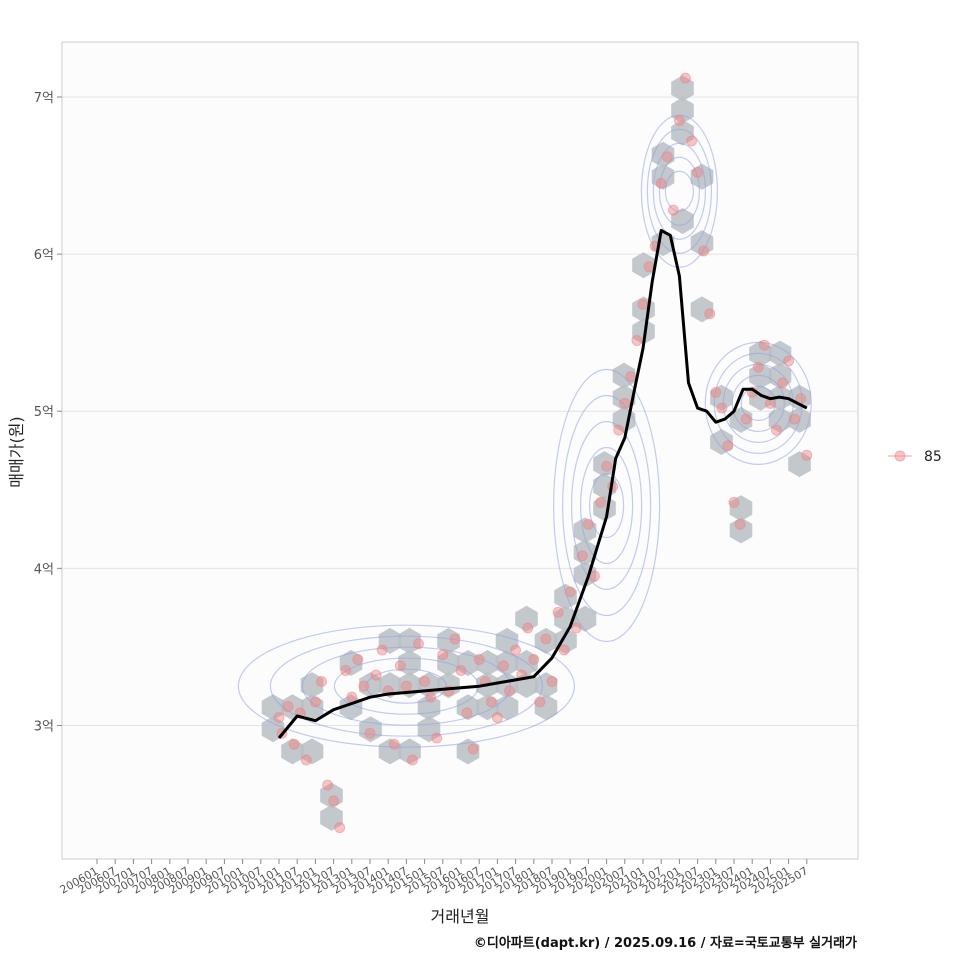 The width and height of the screenshot is (960, 960). Describe the element at coordinates (16, 451) in the screenshot. I see `y-axis-title: 매매가(원)` at that location.